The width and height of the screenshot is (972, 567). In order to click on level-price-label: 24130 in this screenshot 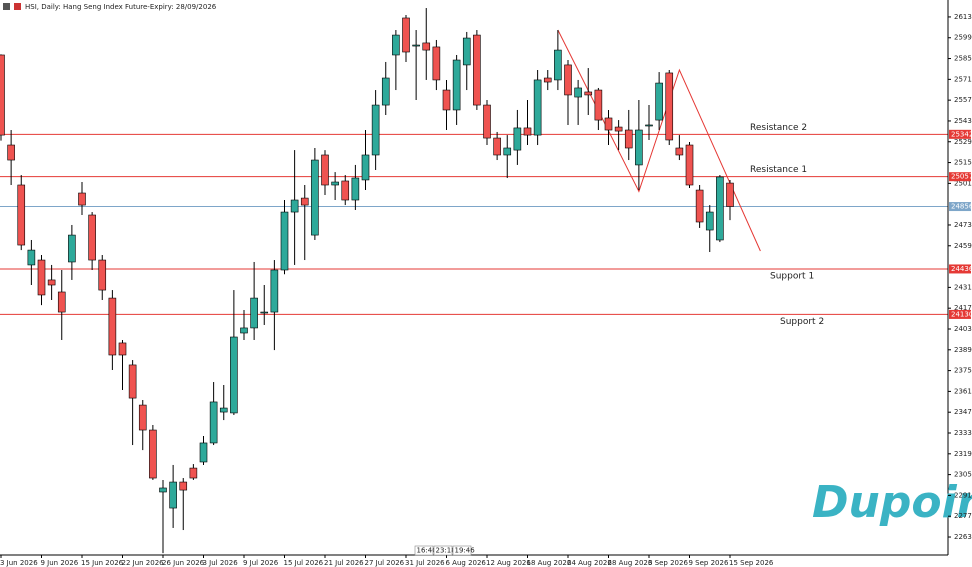, I will do `click(961, 314)`.